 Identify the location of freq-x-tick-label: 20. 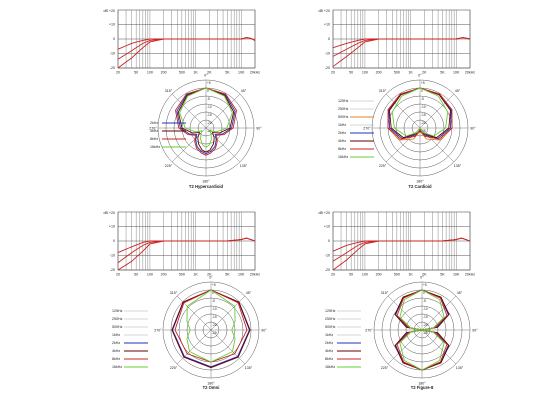
(333, 73).